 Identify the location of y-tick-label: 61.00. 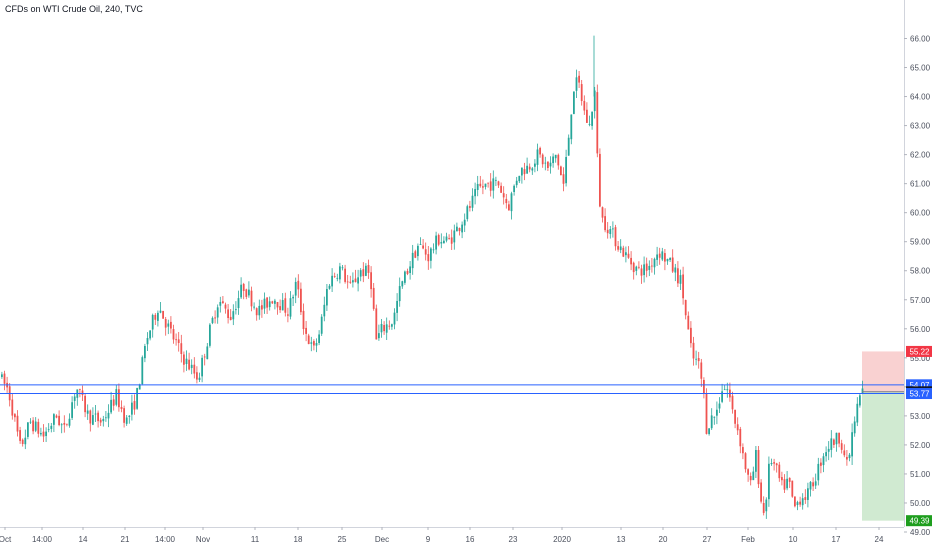
(920, 184).